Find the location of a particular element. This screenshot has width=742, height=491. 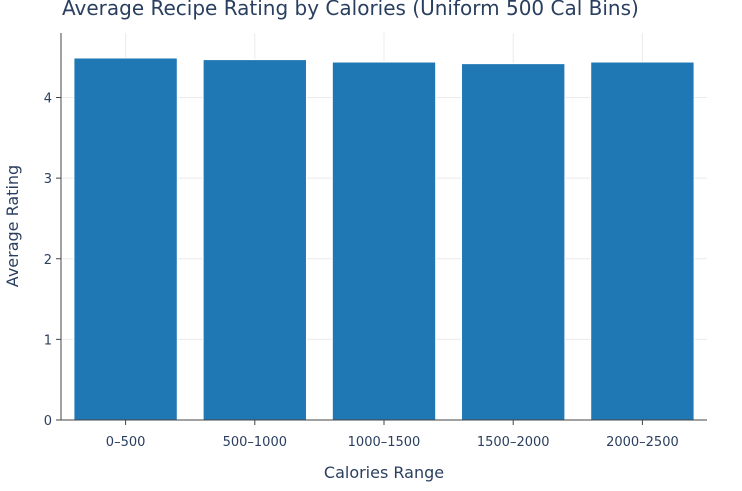

y-tick-label: 4 is located at coordinates (48, 99).